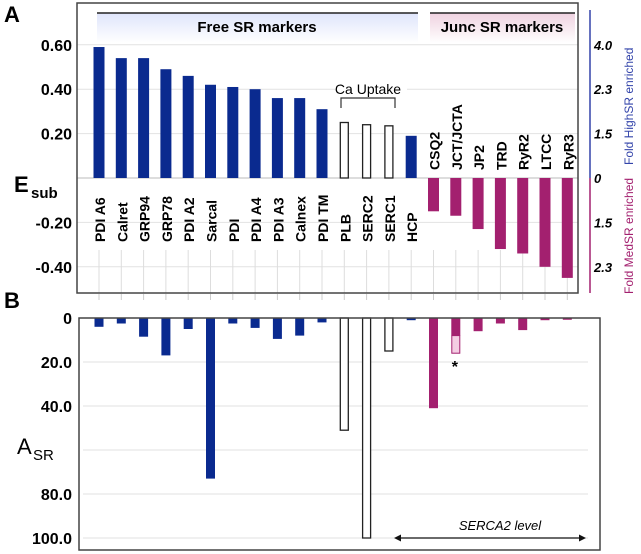 Image resolution: width=641 pixels, height=554 pixels. I want to click on free-sr-label: Free SR markers, so click(256, 27).